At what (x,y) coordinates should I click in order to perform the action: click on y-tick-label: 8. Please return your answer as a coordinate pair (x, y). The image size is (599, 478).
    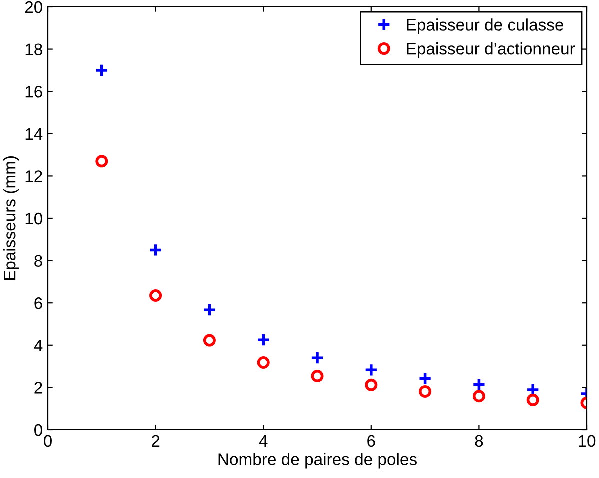
    Looking at the image, I should click on (38, 261).